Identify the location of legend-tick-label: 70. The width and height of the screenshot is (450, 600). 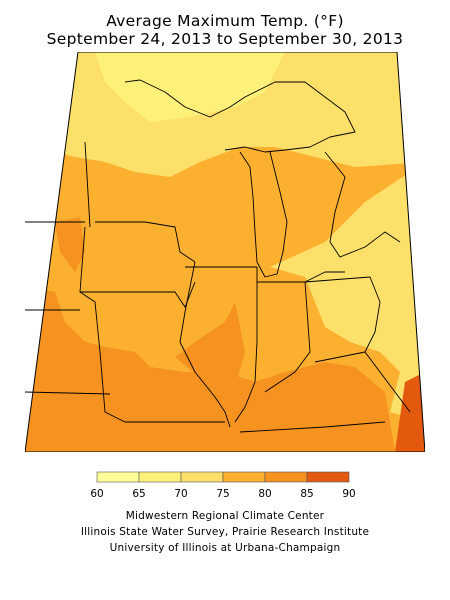
(180, 494).